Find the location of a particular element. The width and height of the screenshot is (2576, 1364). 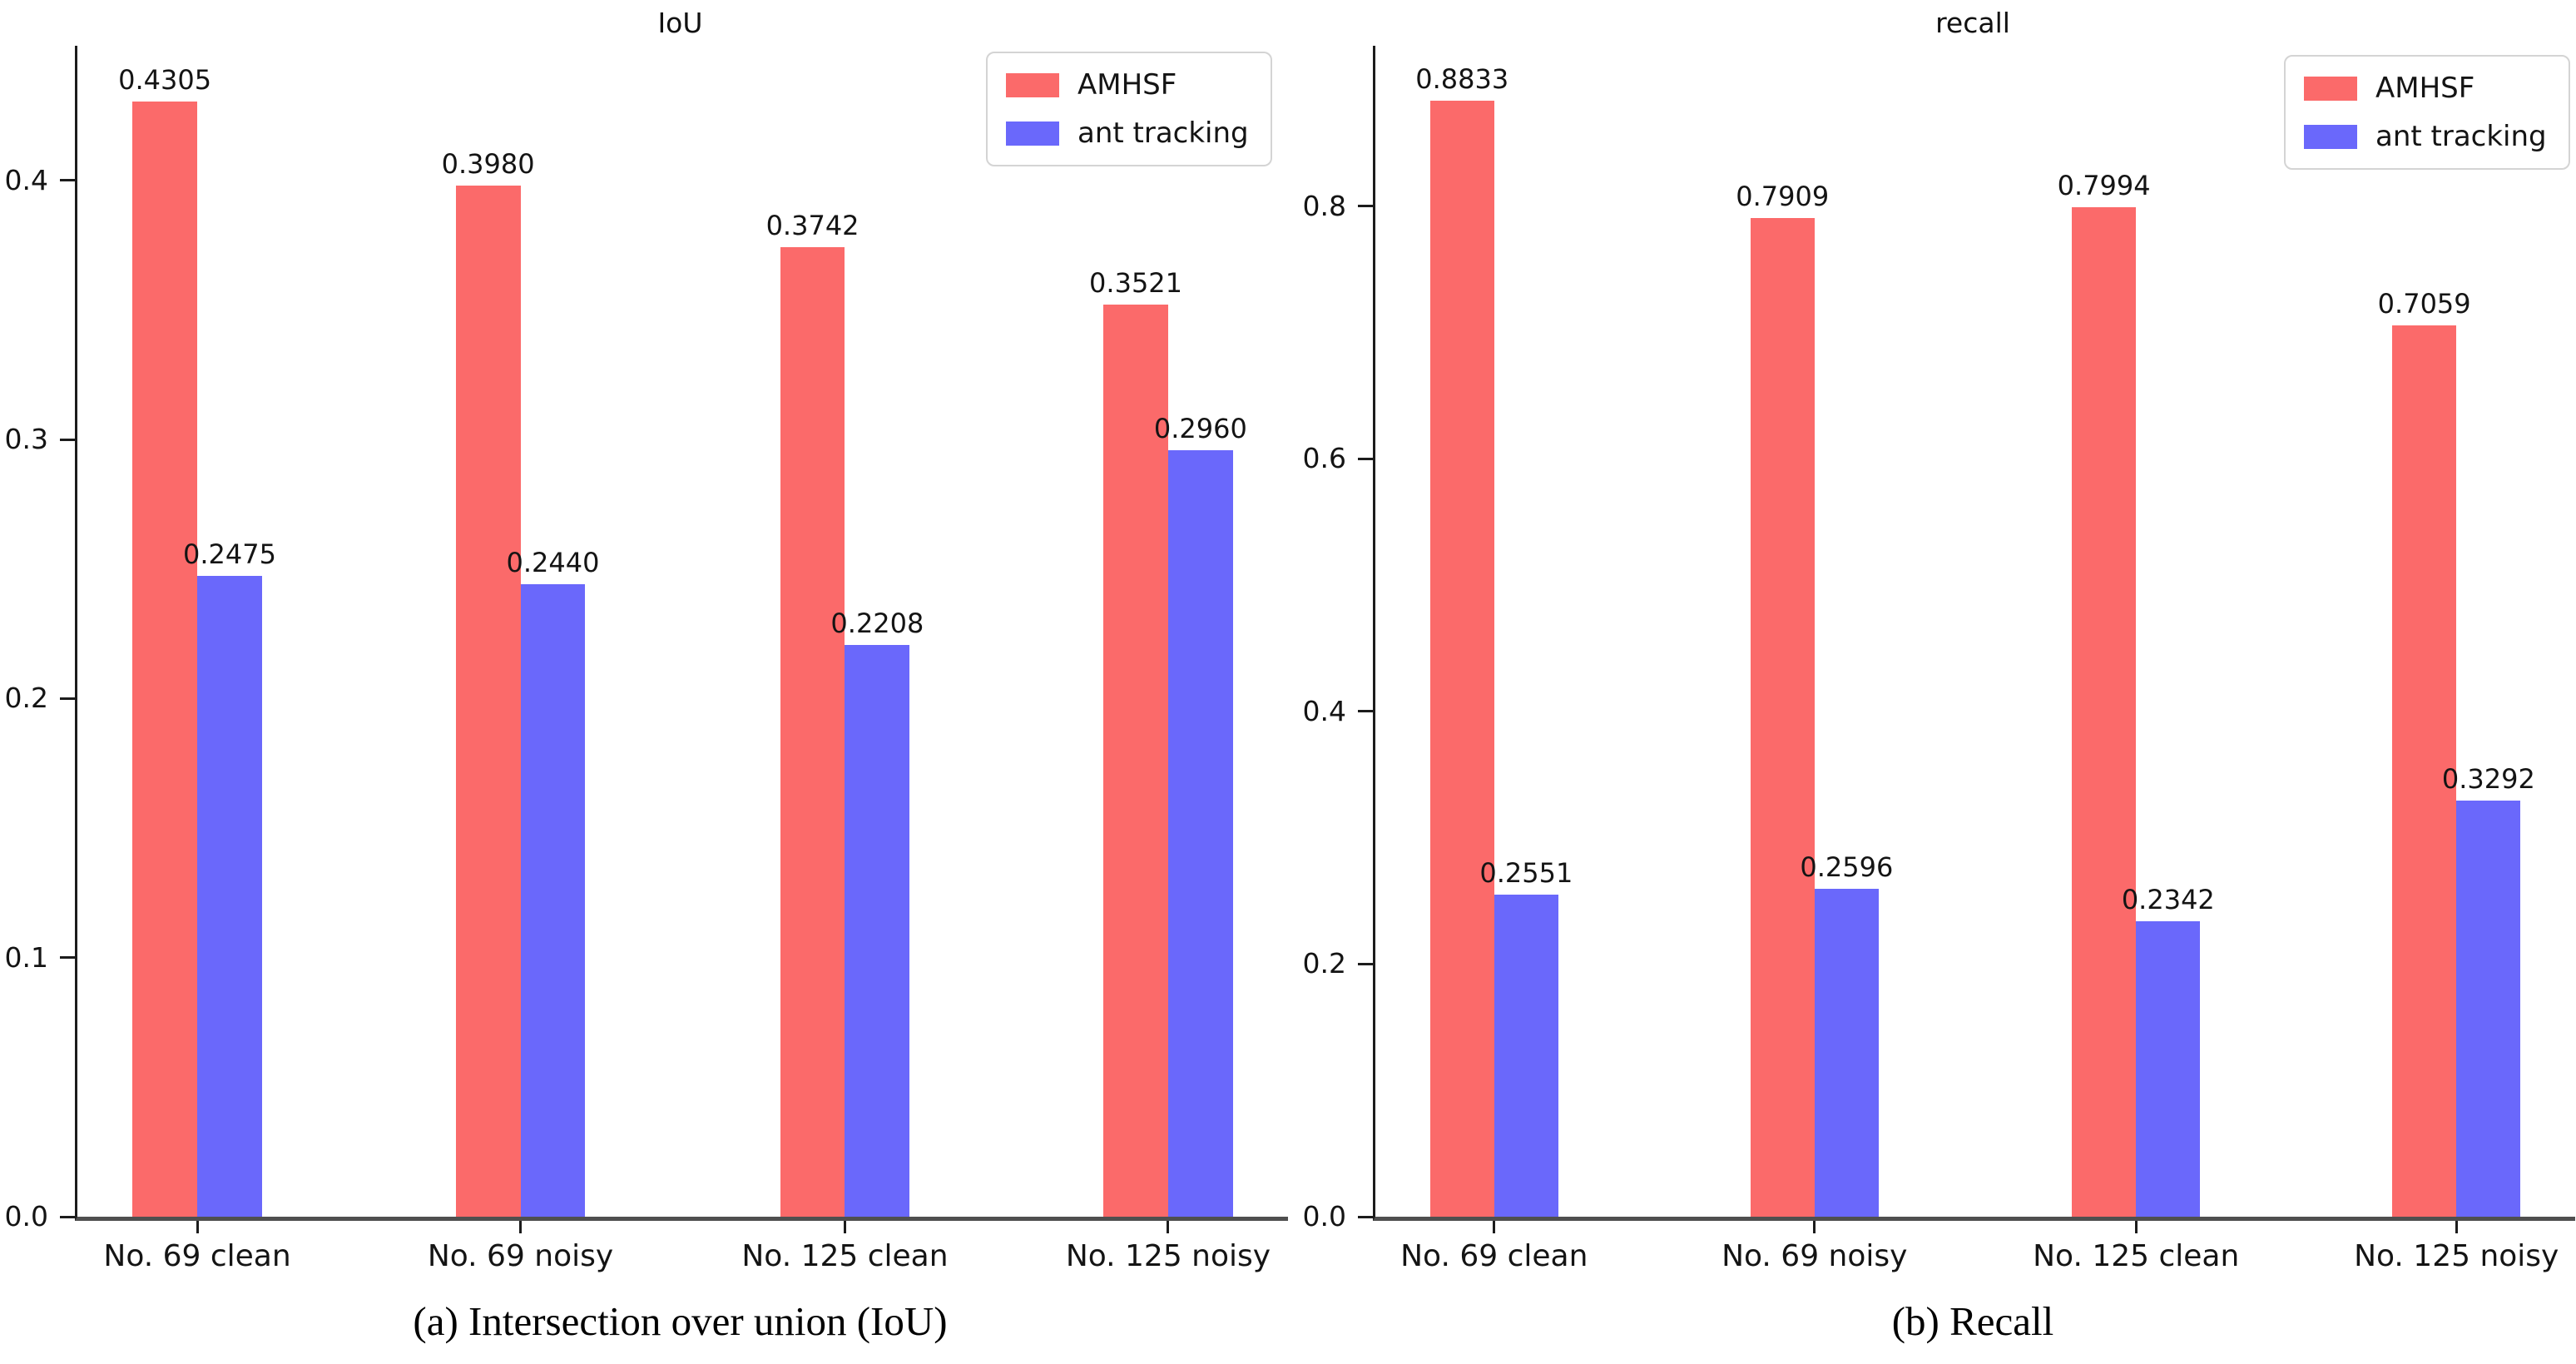

bar-value-label: 0.3521 is located at coordinates (1136, 283).